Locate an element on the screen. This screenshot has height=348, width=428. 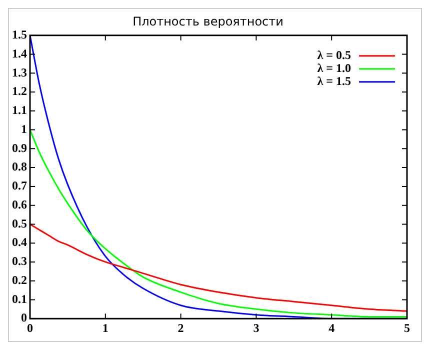
legend-label: λ = 1.5 is located at coordinates (334, 81).